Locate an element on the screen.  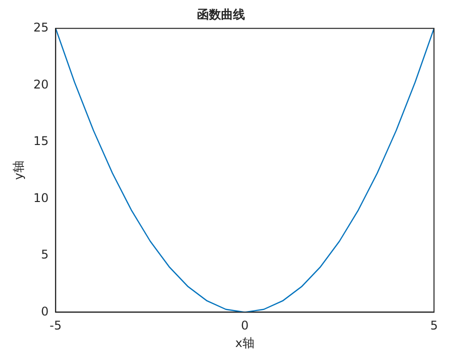
x-tick-label: 0 is located at coordinates (245, 325).